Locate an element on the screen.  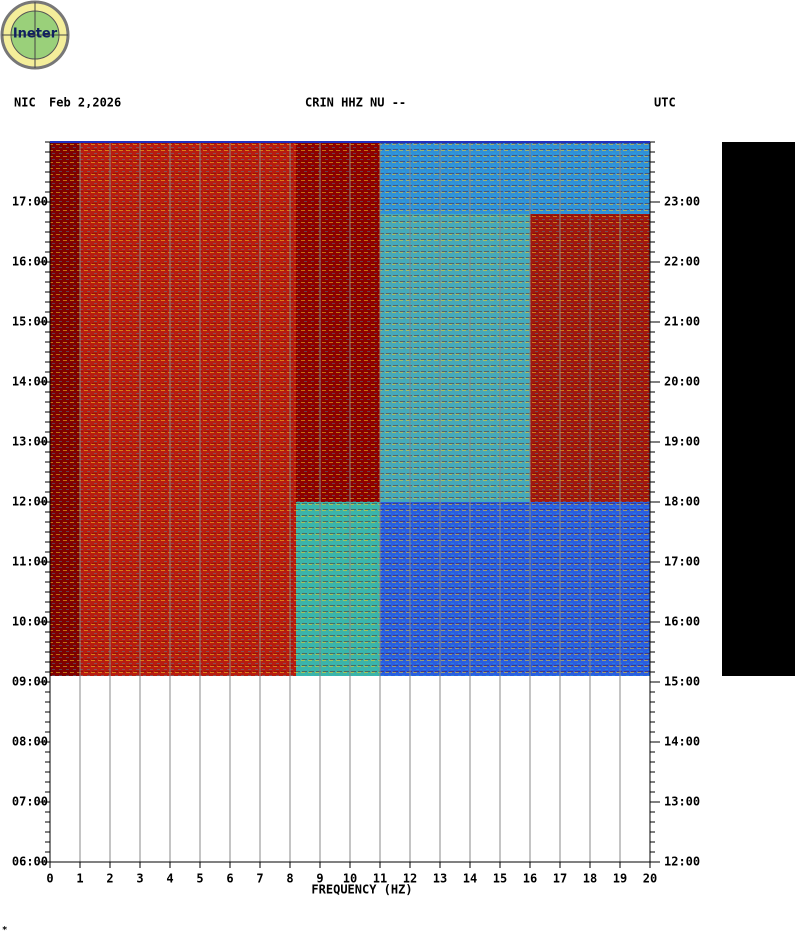
y-tick-label: 07:00 is located at coordinates (30, 802).